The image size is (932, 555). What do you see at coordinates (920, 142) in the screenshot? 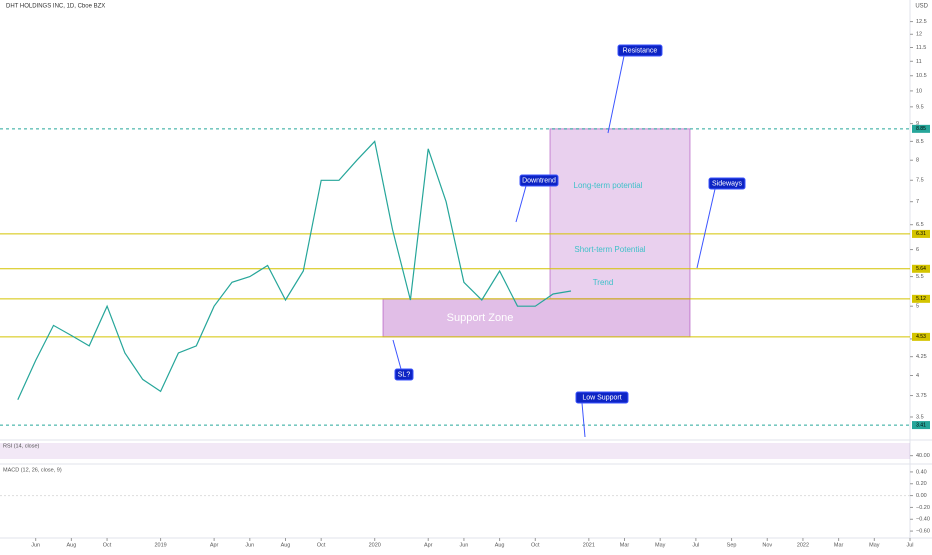
I see `y-tick-label: 8.5` at bounding box center [920, 142].